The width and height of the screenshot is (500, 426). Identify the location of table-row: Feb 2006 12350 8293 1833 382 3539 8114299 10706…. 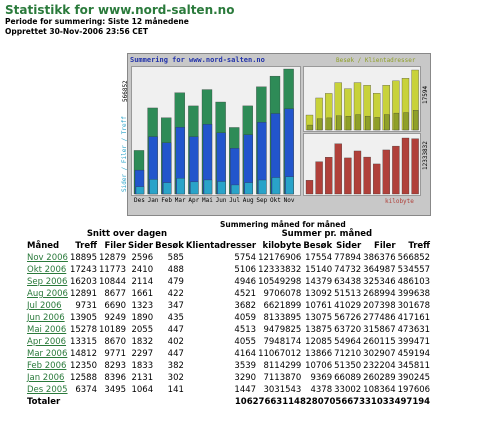
(228, 366).